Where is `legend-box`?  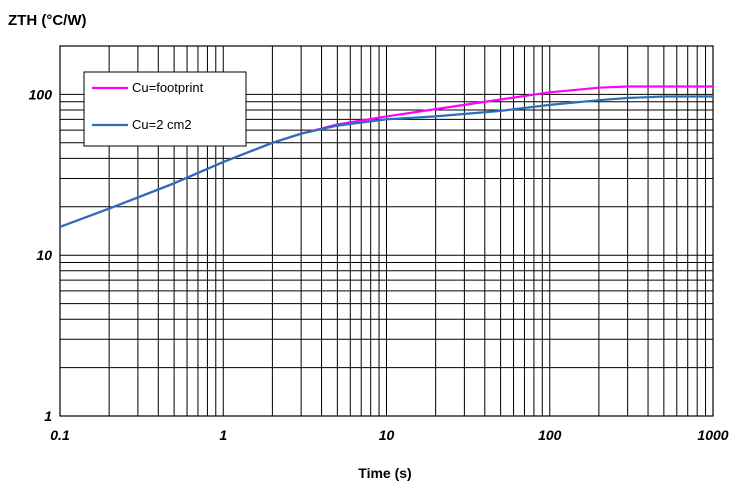
legend-box is located at coordinates (165, 109).